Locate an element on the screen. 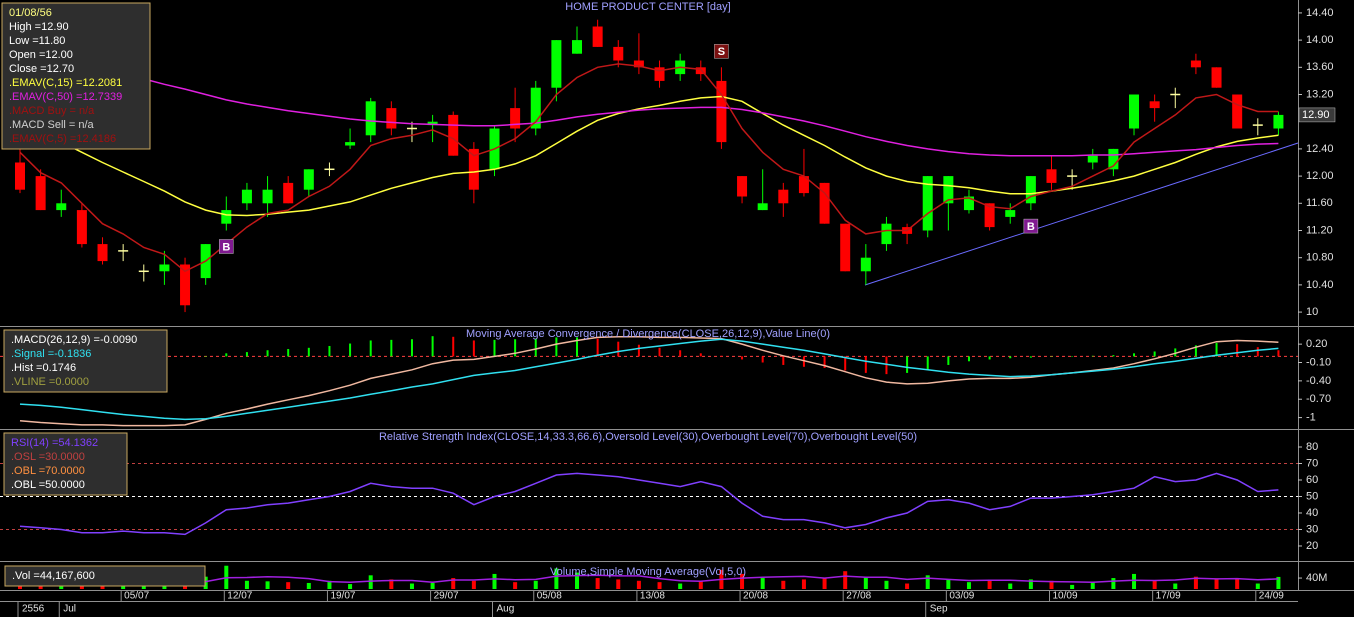 Image resolution: width=1354 pixels, height=617 pixels. y-tick-label: -0.70 is located at coordinates (1318, 399).